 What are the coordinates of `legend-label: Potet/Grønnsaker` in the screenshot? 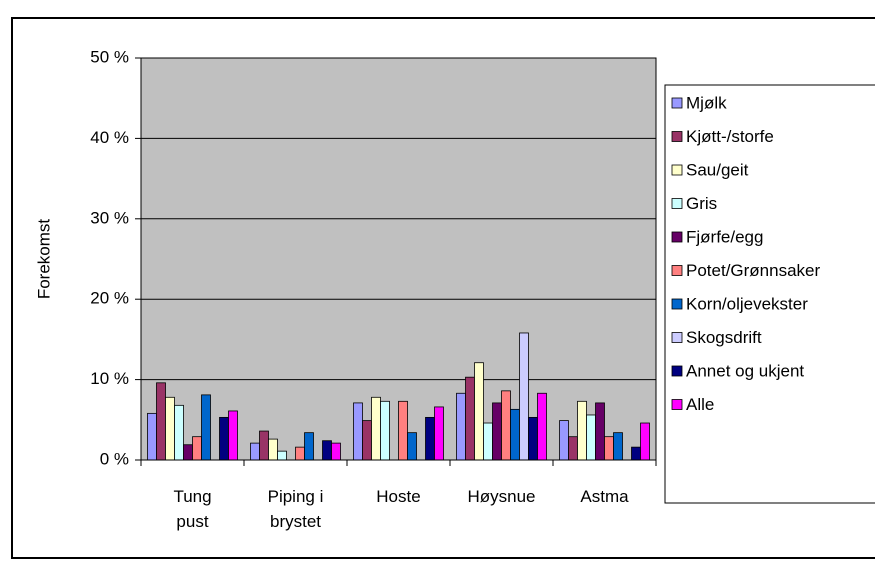 It's located at (753, 270).